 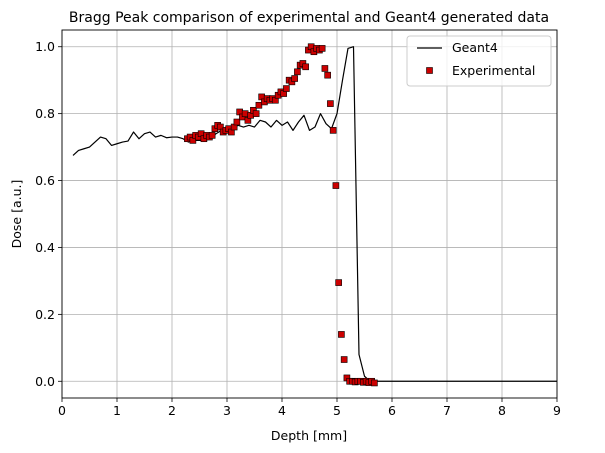 I want to click on x-tick-label: 0, so click(x=62, y=410).